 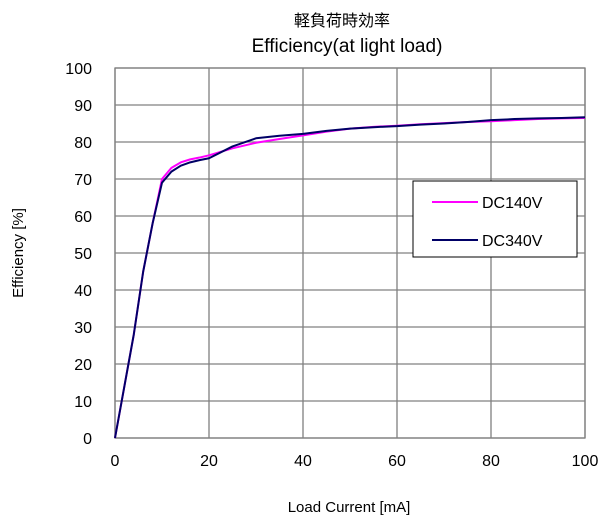 I want to click on y-tick-label: 0, so click(x=87, y=439).